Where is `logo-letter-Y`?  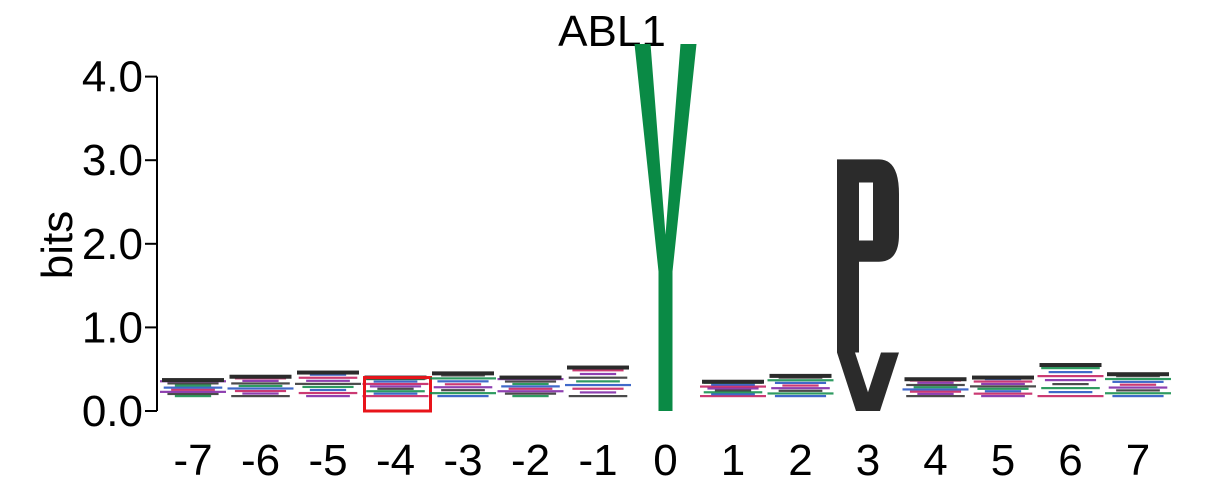
logo-letter-Y is located at coordinates (665, 227).